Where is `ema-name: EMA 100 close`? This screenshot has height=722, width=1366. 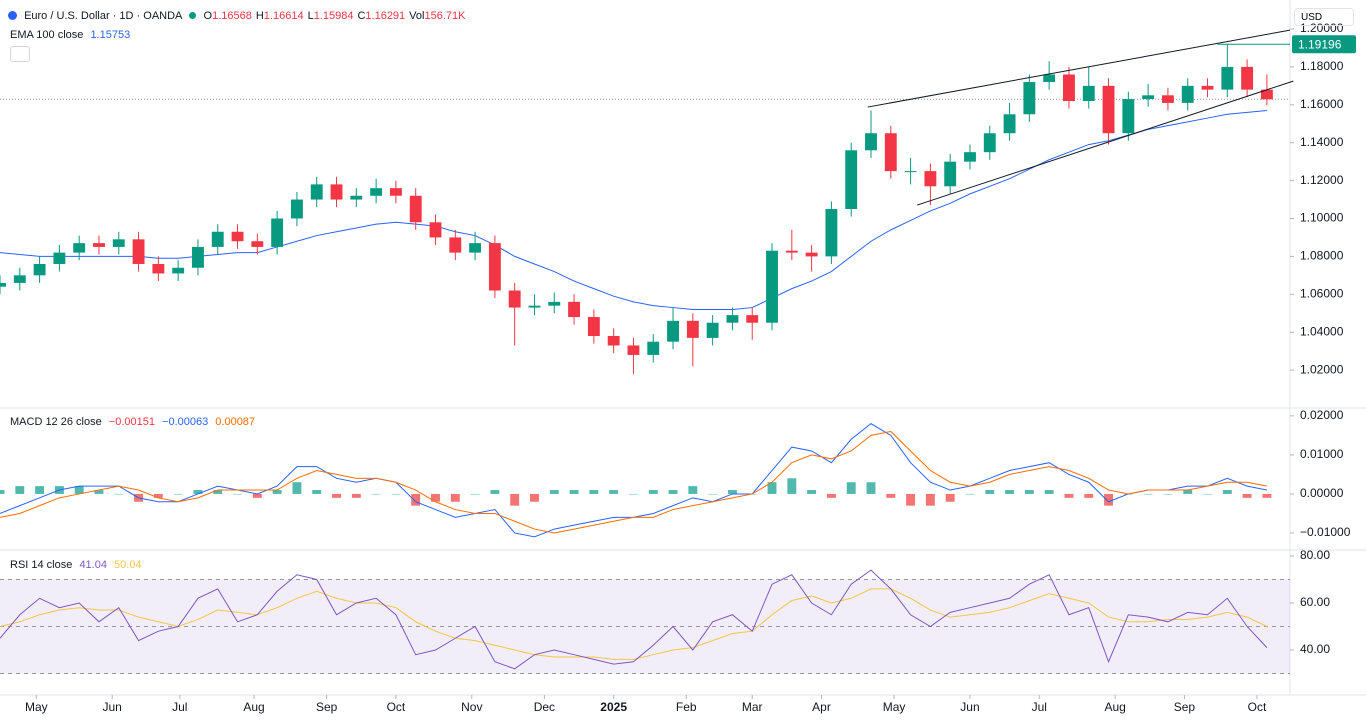
ema-name: EMA 100 close is located at coordinates (47, 35).